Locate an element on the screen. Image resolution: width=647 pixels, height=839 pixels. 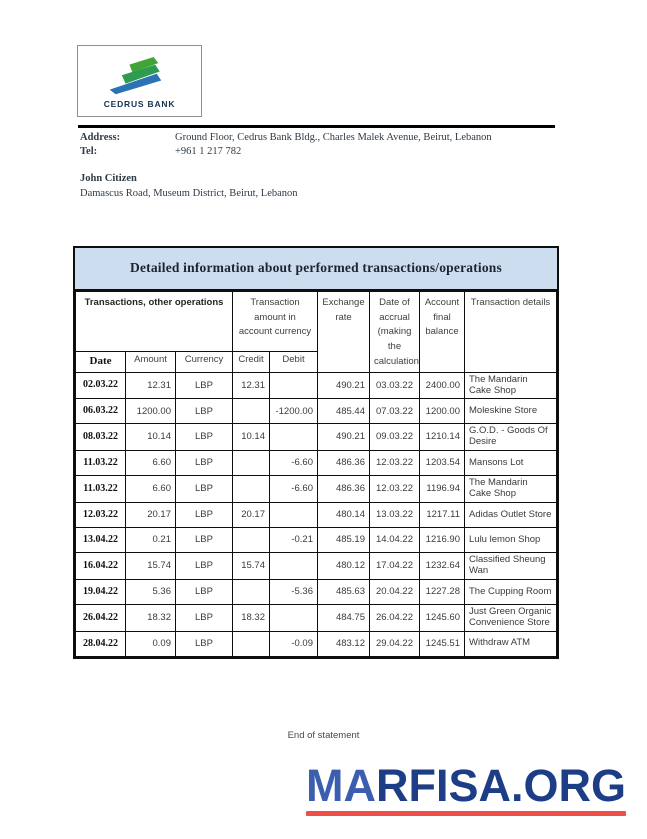
cell-rate: 486.36 is located at coordinates (343, 489).